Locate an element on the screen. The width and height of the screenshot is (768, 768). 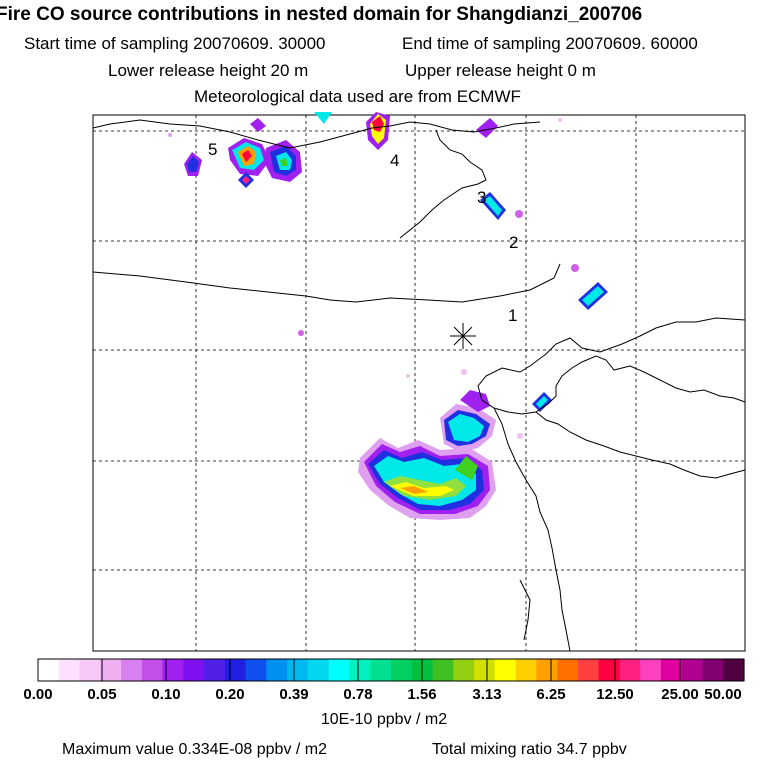
maximum-value-label: Maximum value 0.334E-08 ppbv / m2 is located at coordinates (195, 749).